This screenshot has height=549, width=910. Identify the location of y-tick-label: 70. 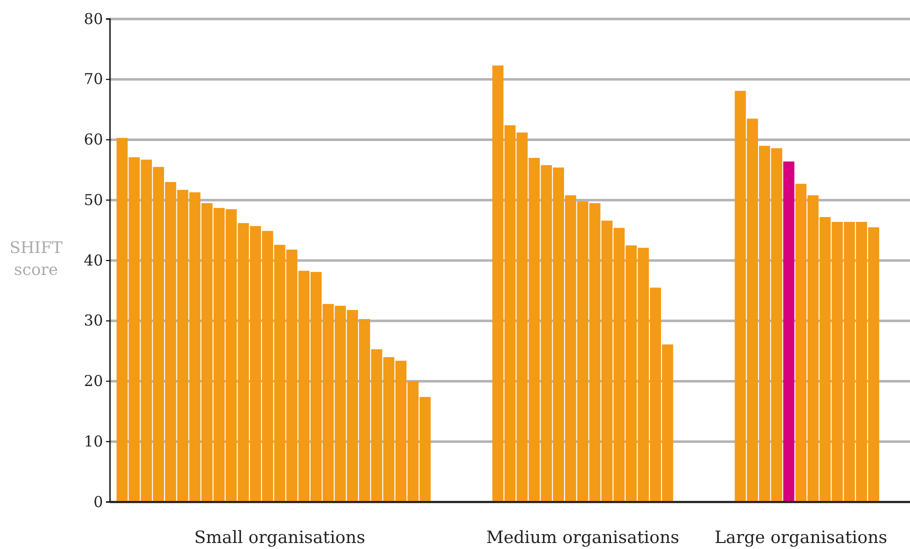
(93, 79).